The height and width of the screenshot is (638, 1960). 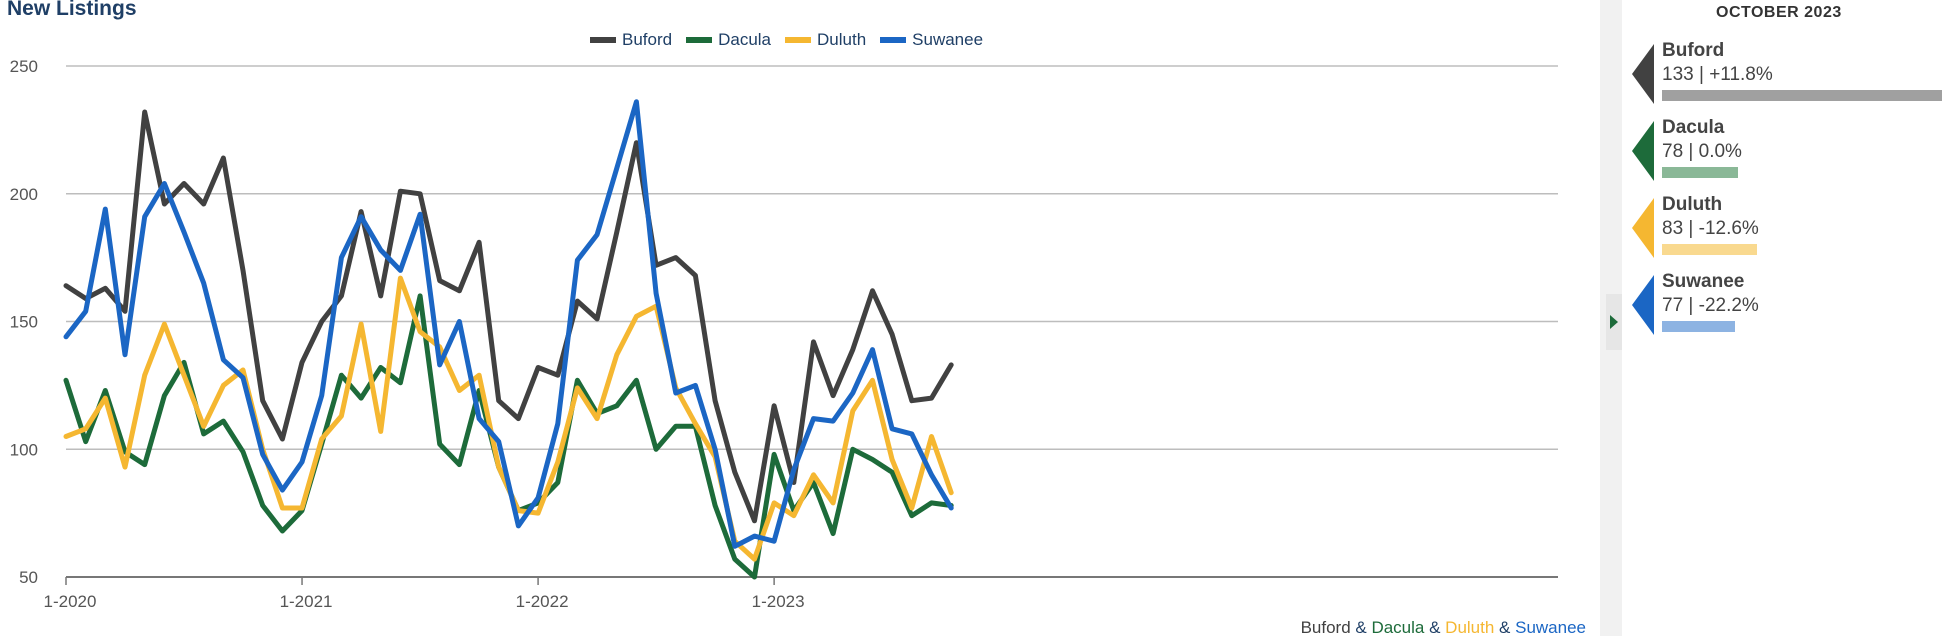 I want to click on entry-value: 78 | 0.0%, so click(x=1702, y=151).